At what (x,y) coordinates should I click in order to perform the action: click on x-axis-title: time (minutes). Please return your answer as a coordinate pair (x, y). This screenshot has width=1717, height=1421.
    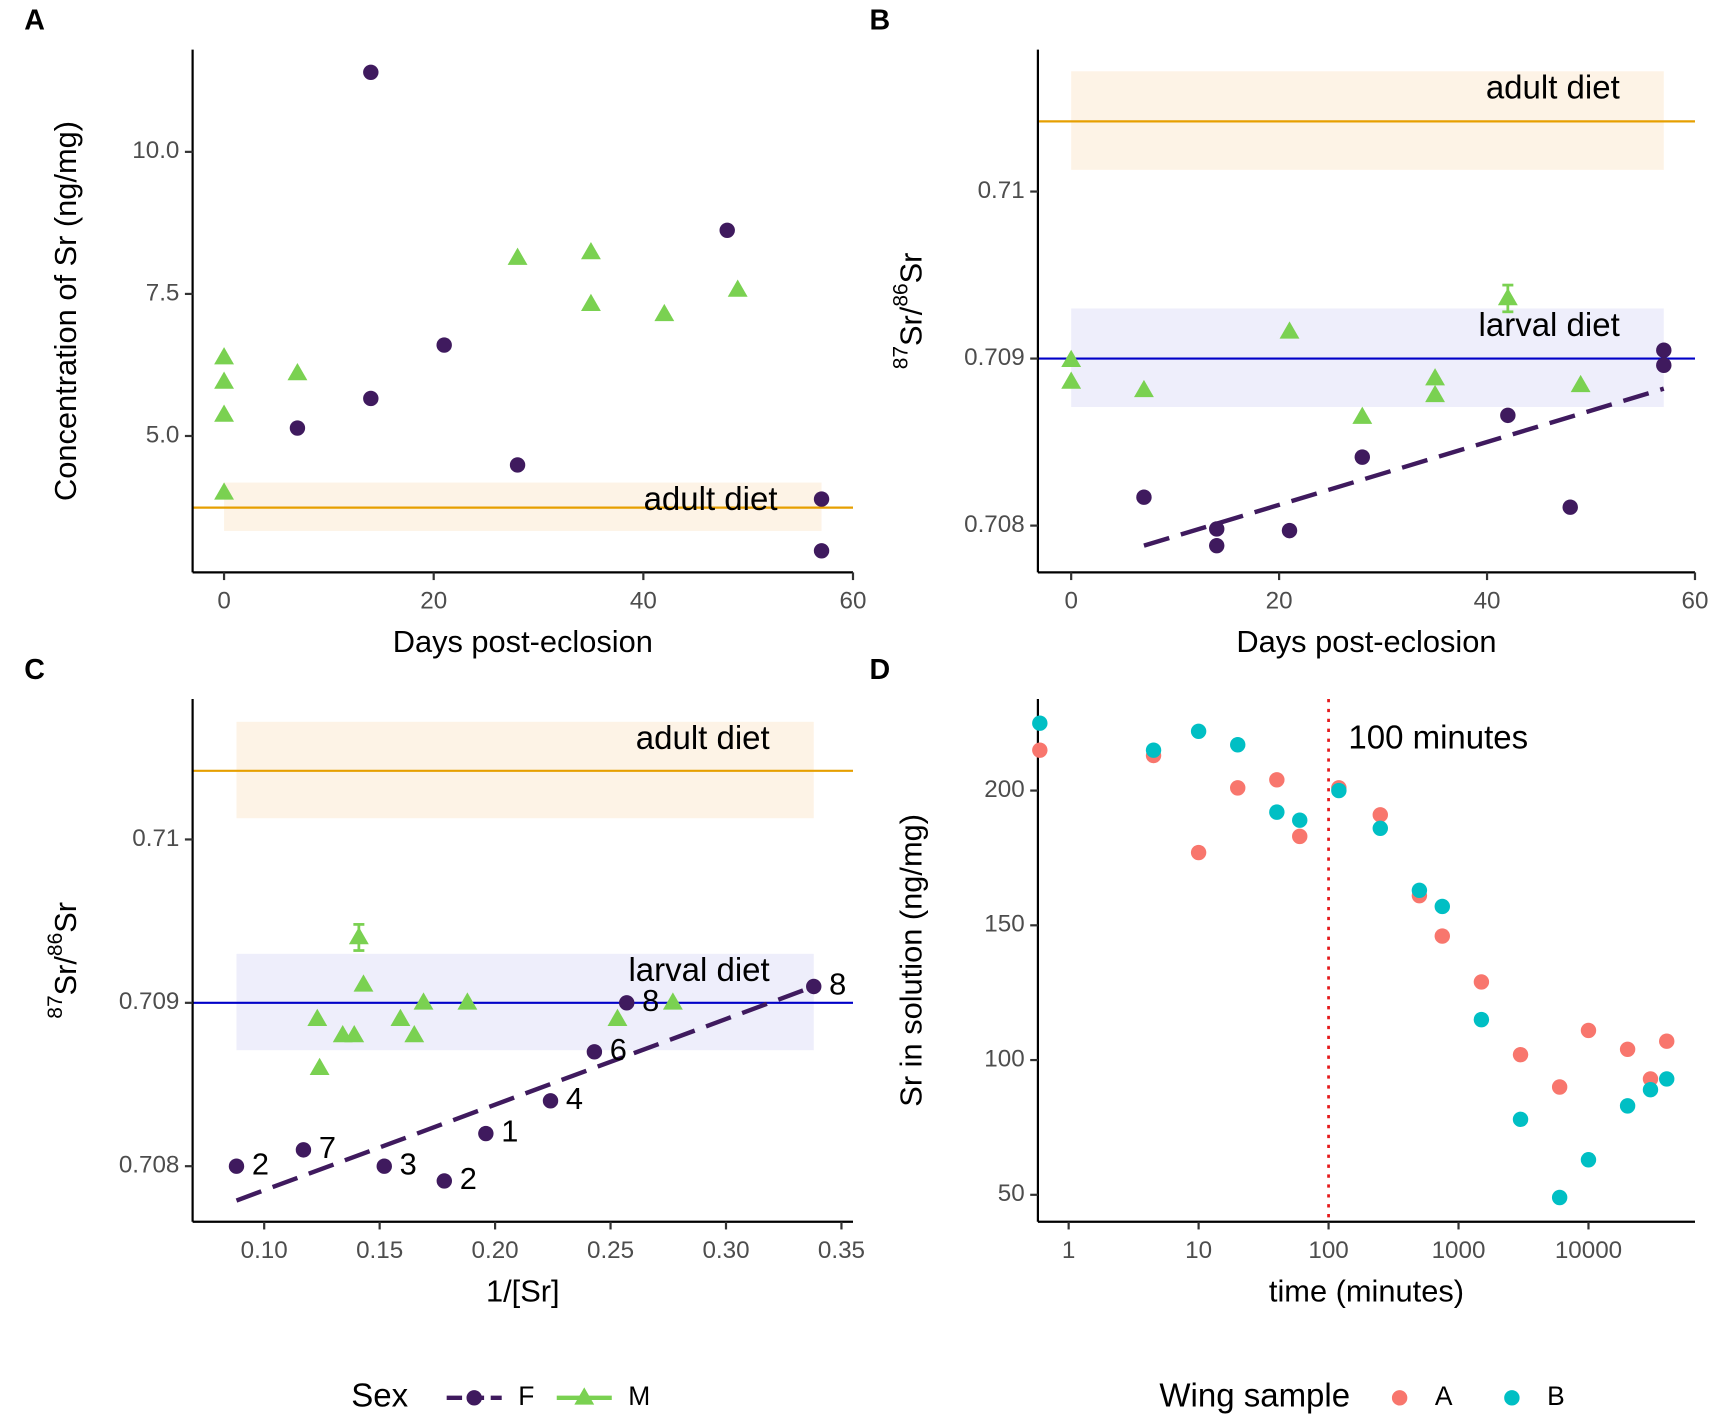
    Looking at the image, I should click on (1366, 1290).